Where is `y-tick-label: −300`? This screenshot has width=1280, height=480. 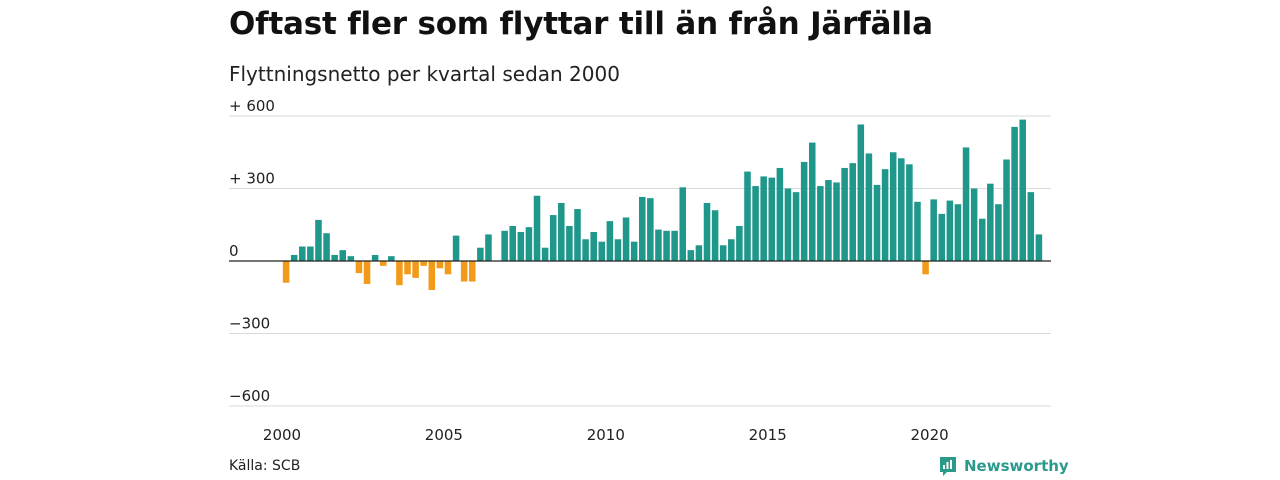
y-tick-label: −300 is located at coordinates (249, 324).